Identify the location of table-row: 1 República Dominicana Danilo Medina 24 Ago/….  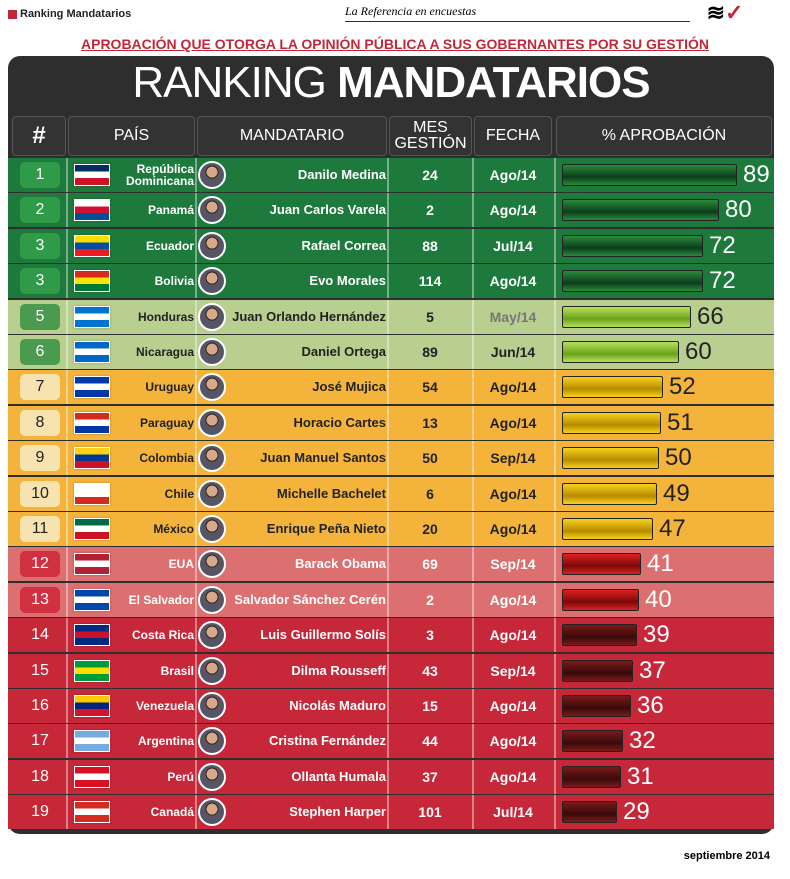
(391, 175).